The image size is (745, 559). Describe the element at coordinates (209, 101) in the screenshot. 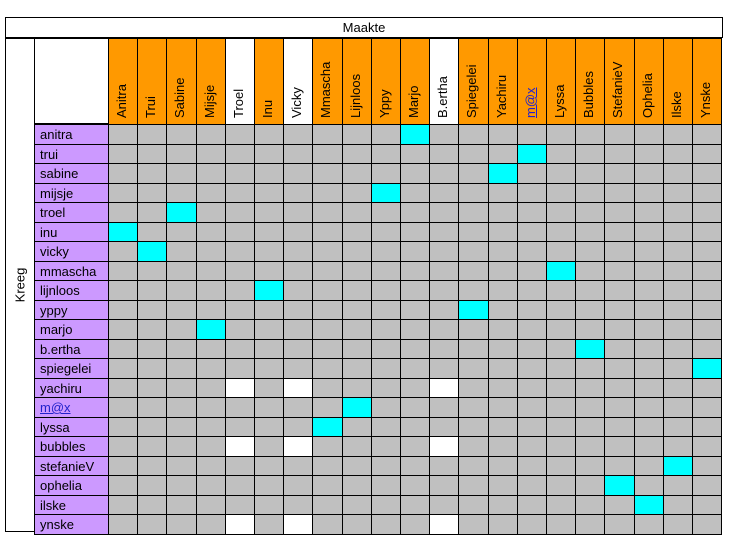

I see `column-header-label: Mijsje` at that location.